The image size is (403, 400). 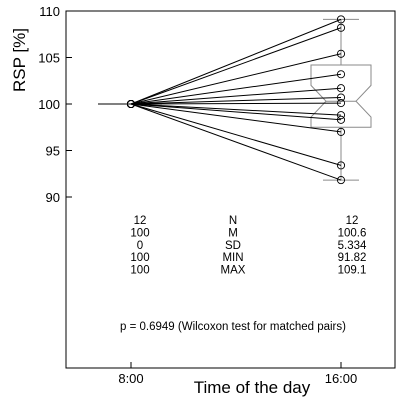 What do you see at coordinates (140, 221) in the screenshot?
I see `stats-left-0: 12` at bounding box center [140, 221].